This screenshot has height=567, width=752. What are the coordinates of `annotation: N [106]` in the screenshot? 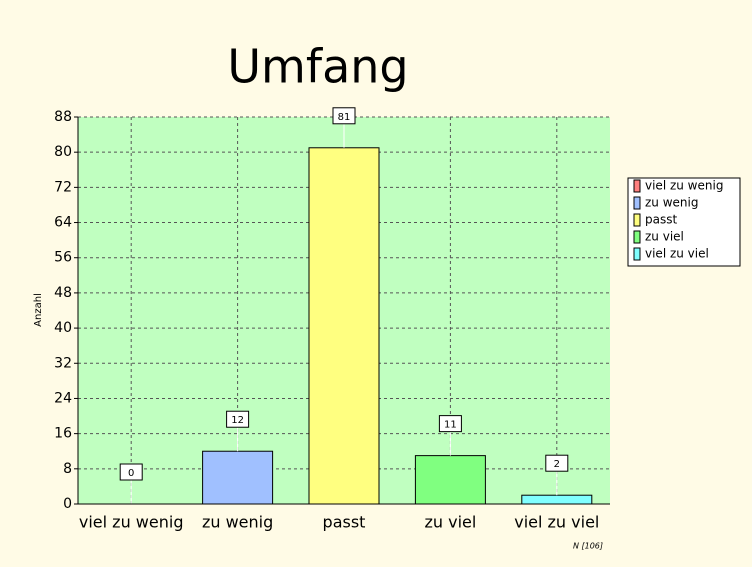 It's located at (588, 546).